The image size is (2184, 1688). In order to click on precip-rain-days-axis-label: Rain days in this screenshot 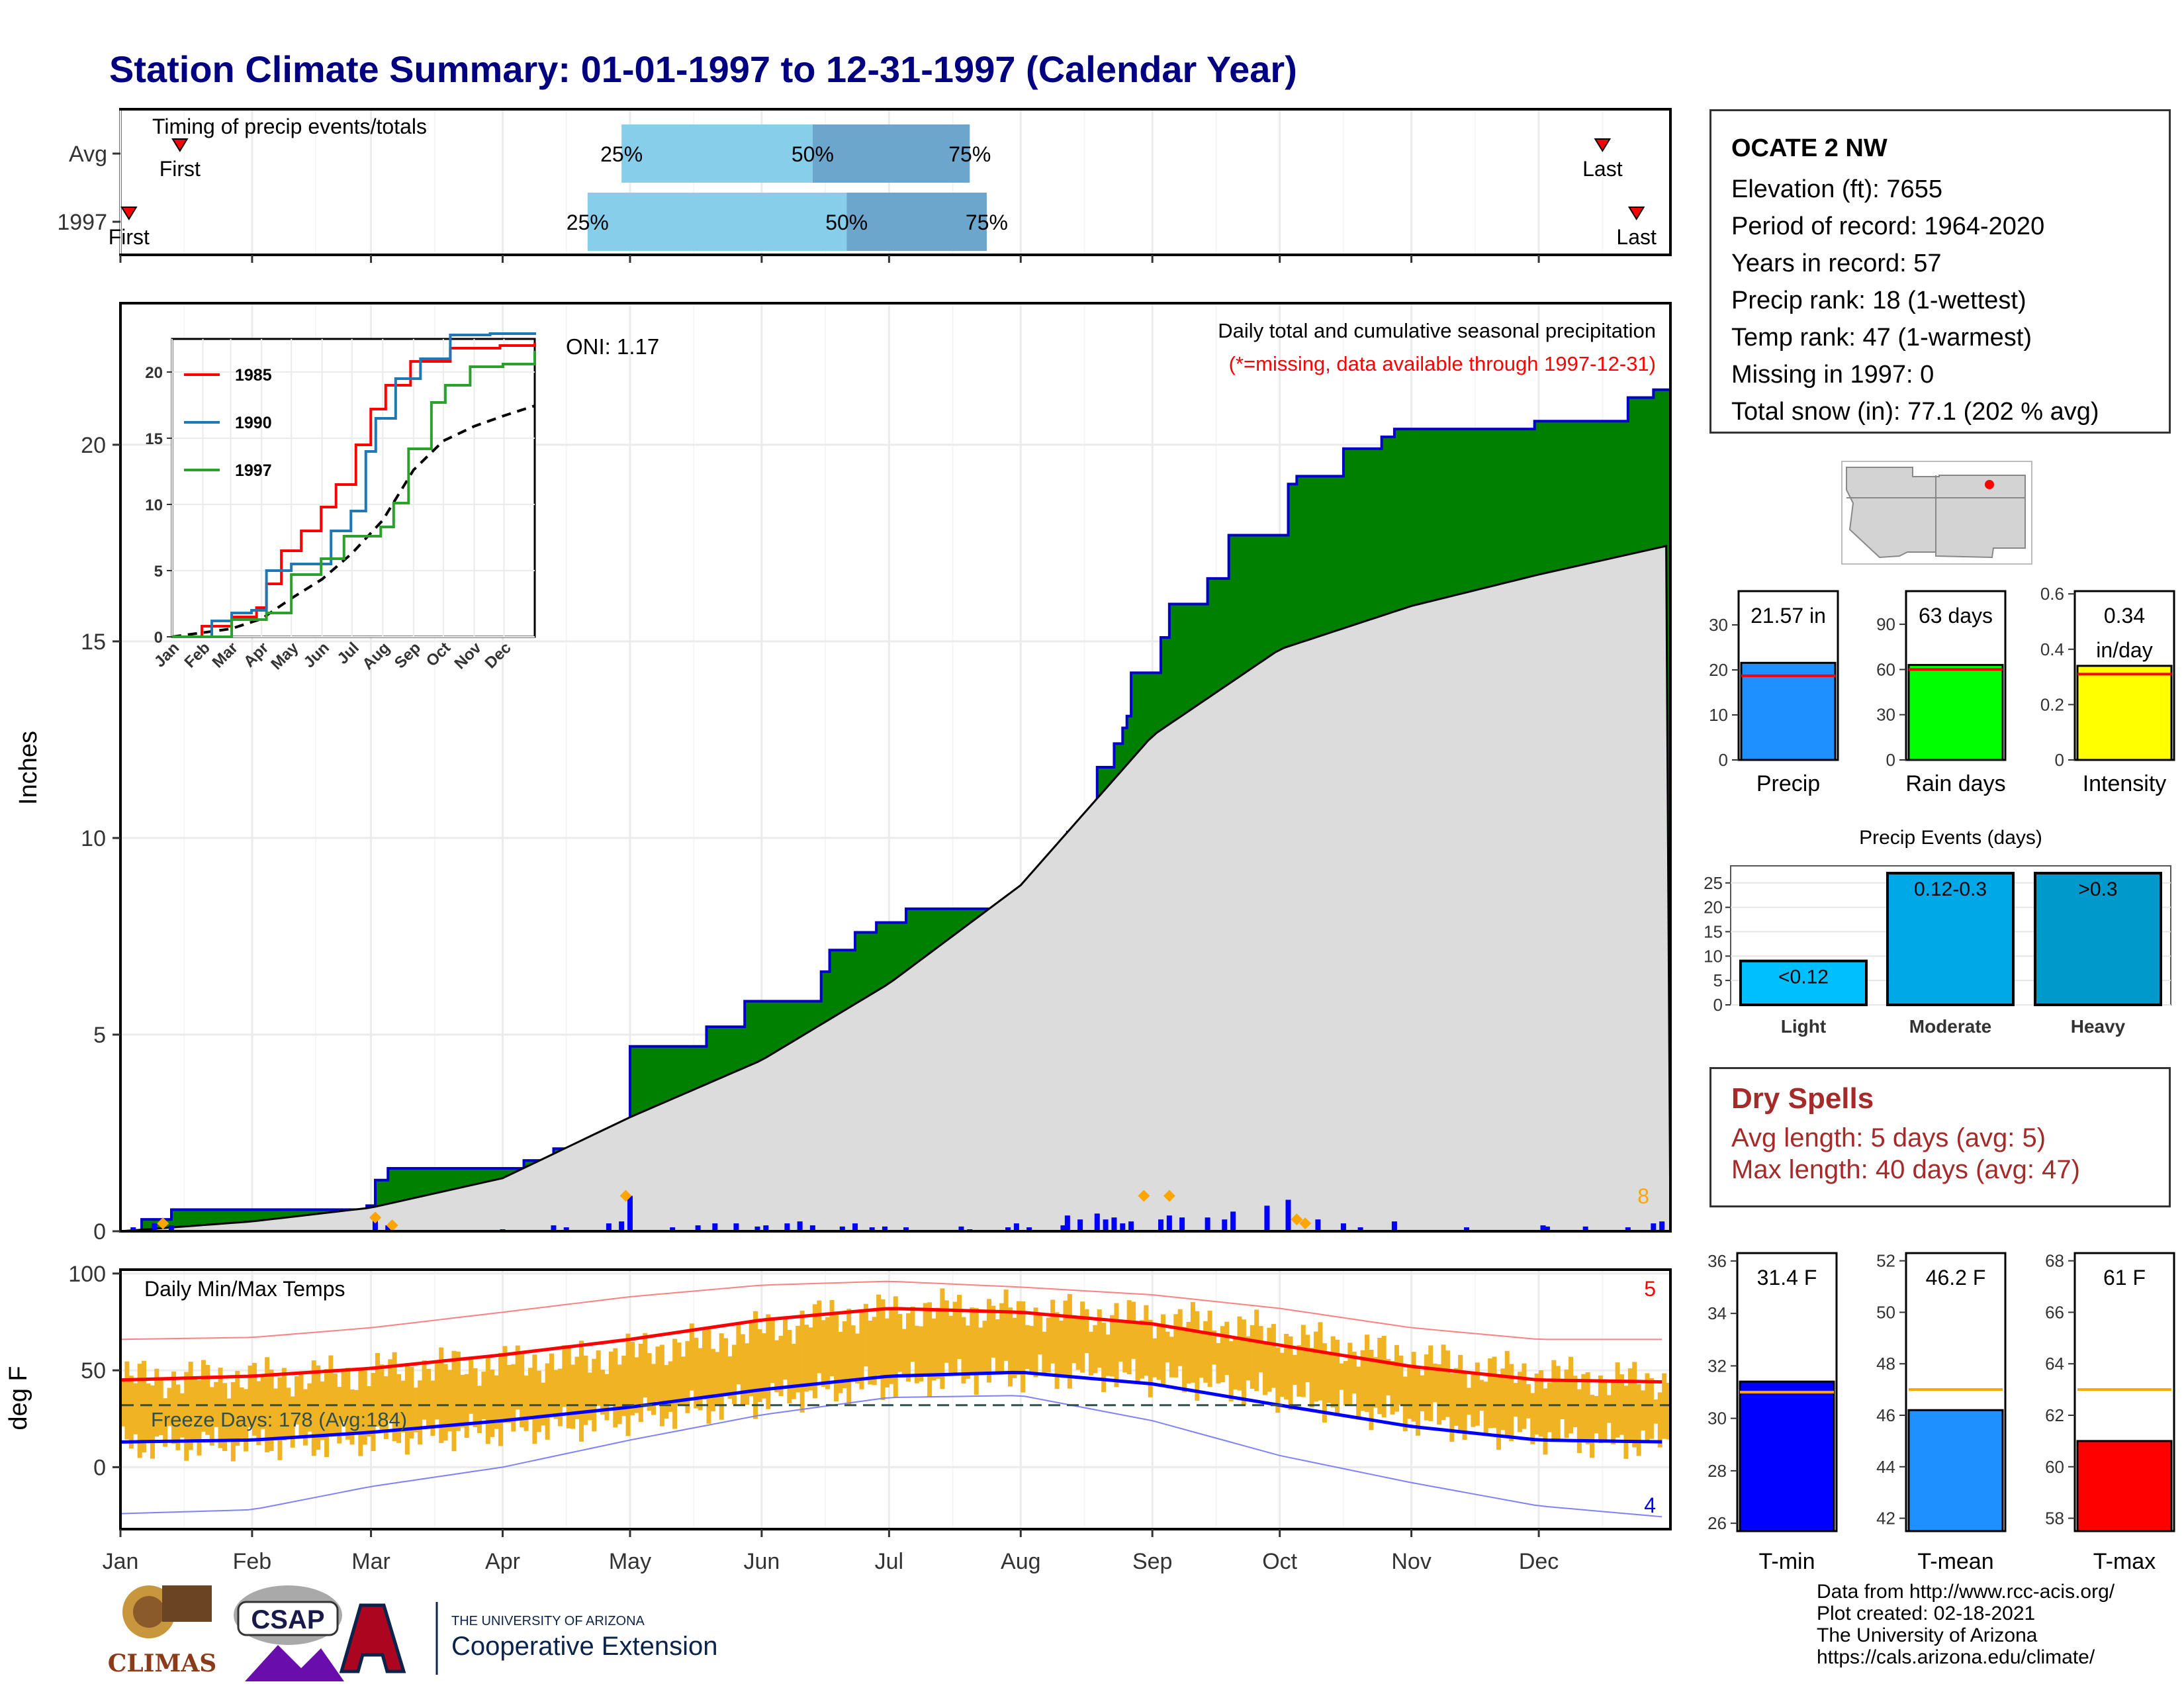, I will do `click(1955, 783)`.